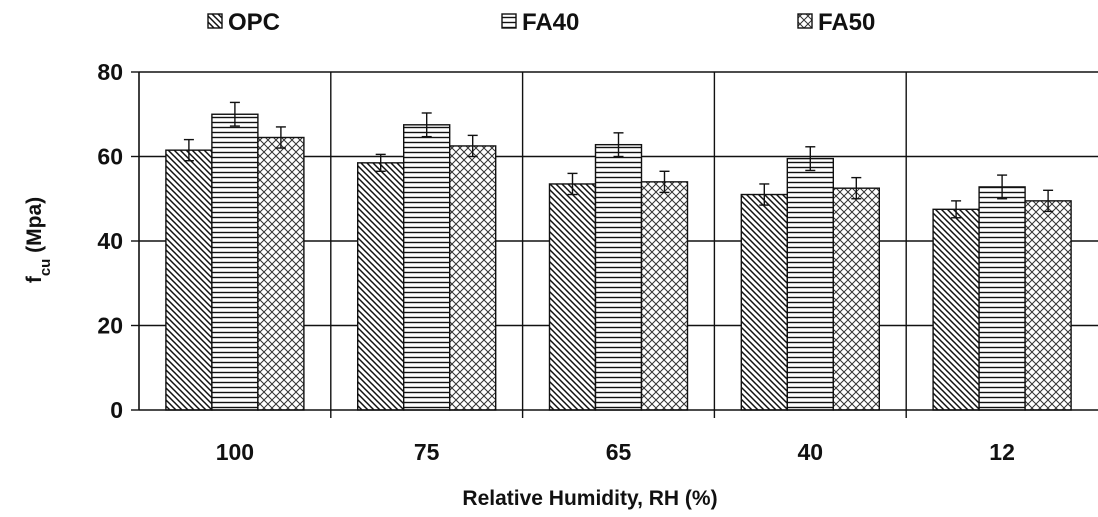  Describe the element at coordinates (38, 240) in the screenshot. I see `y-axis-title: fcu (Mpa)` at that location.